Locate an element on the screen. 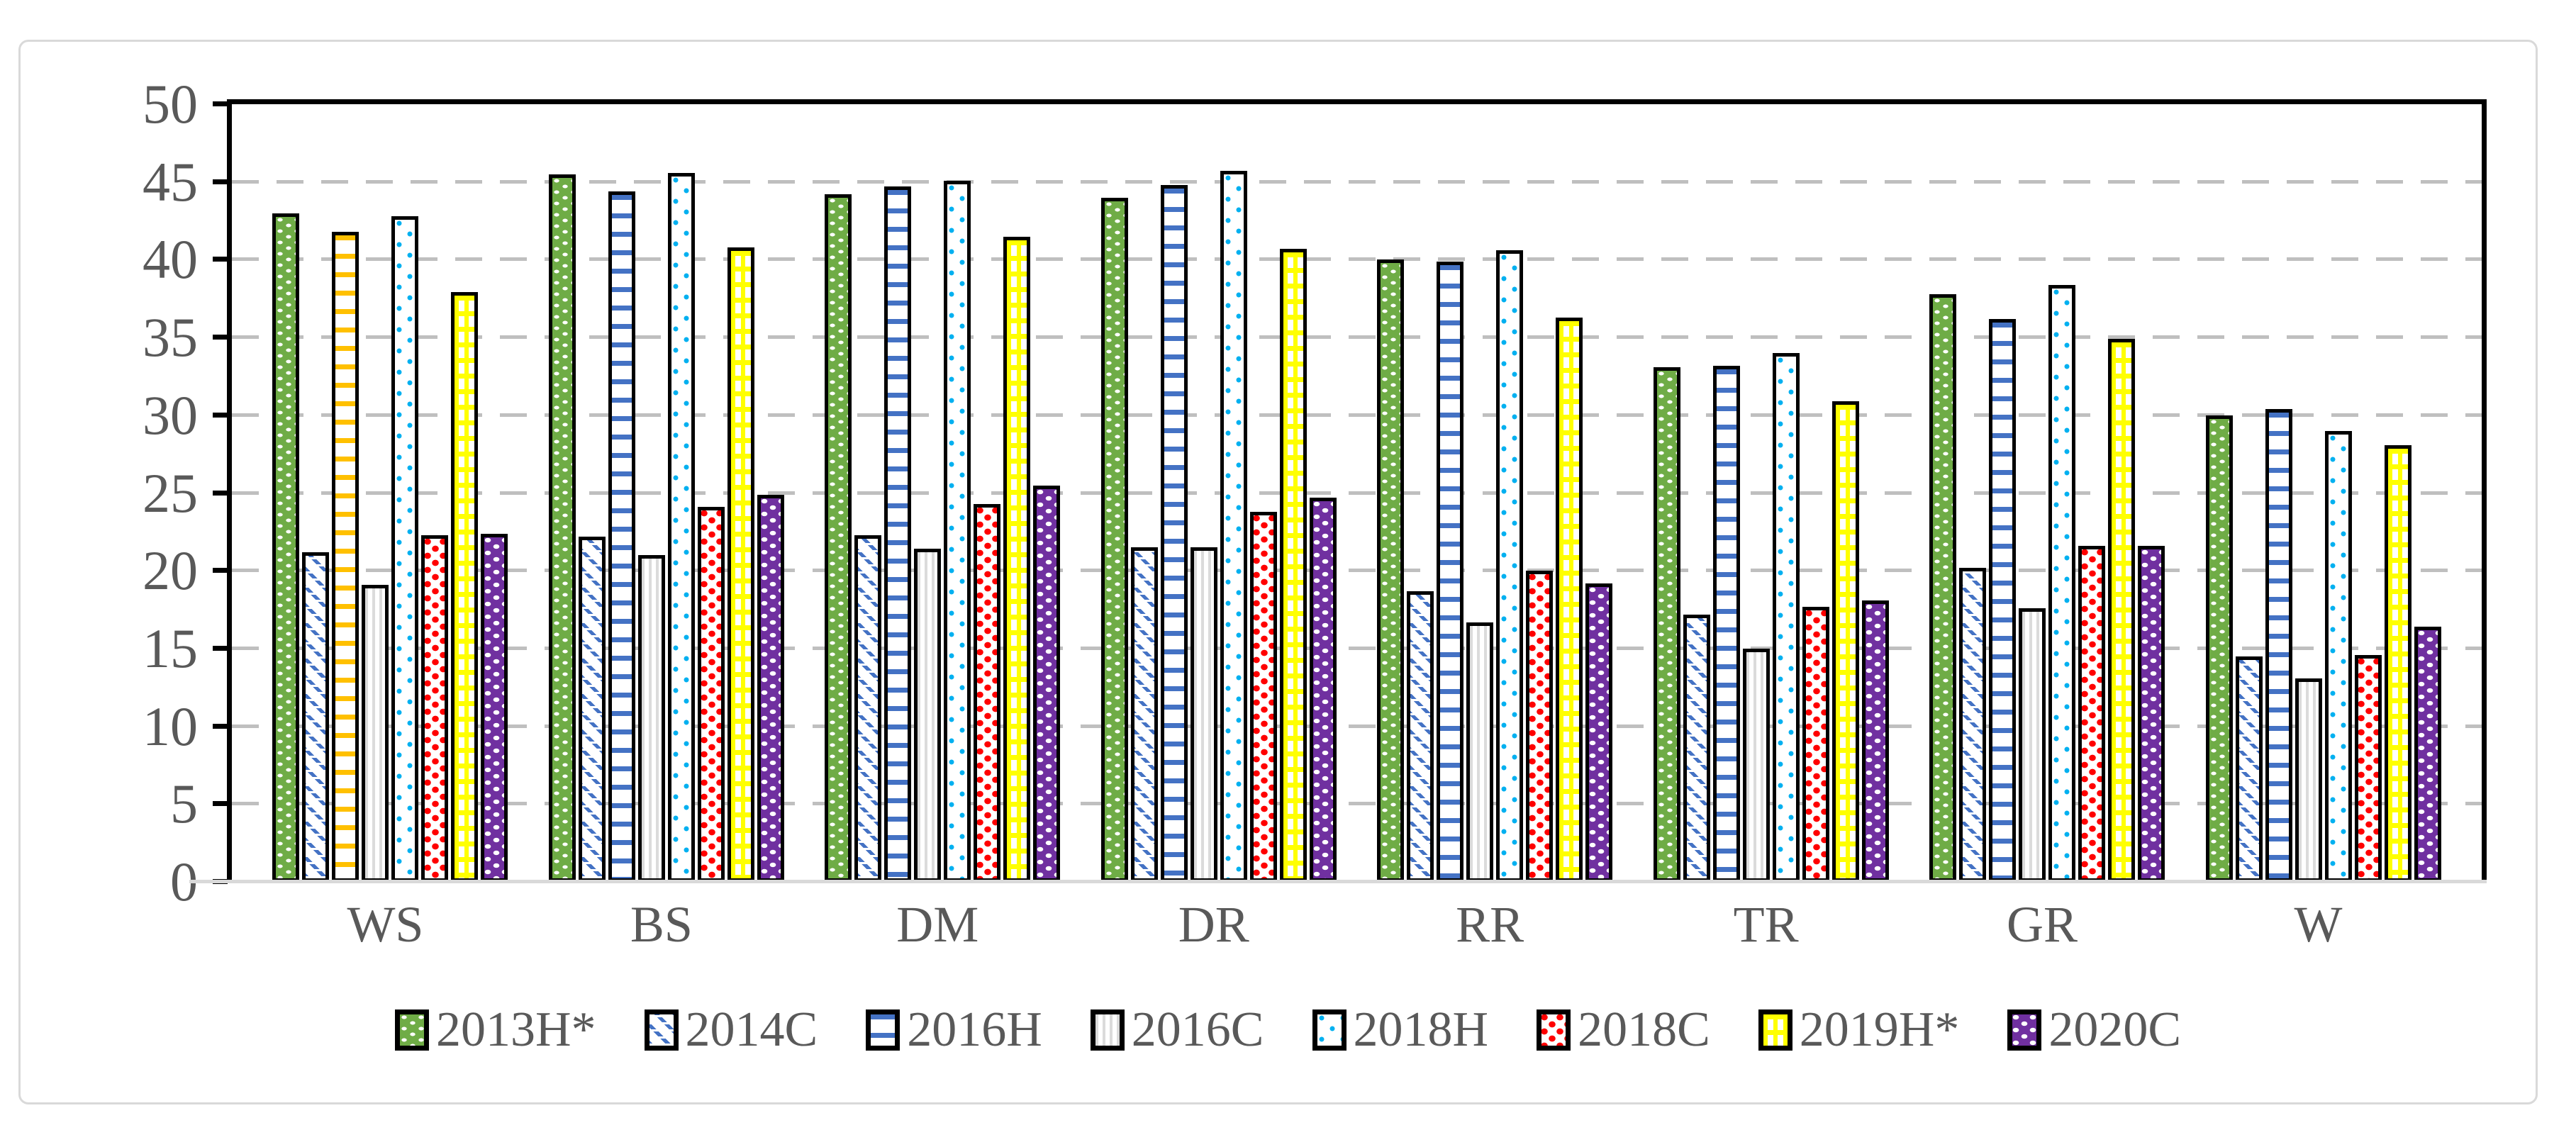 The height and width of the screenshot is (1130, 2576). legend-item-2013h: 2013H* is located at coordinates (495, 1029).